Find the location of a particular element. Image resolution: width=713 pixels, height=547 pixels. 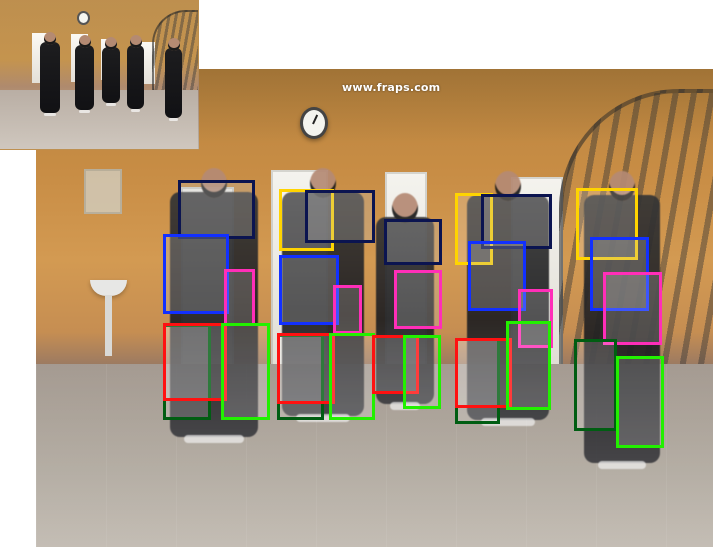

thumbnail-image is located at coordinates (99, 75).